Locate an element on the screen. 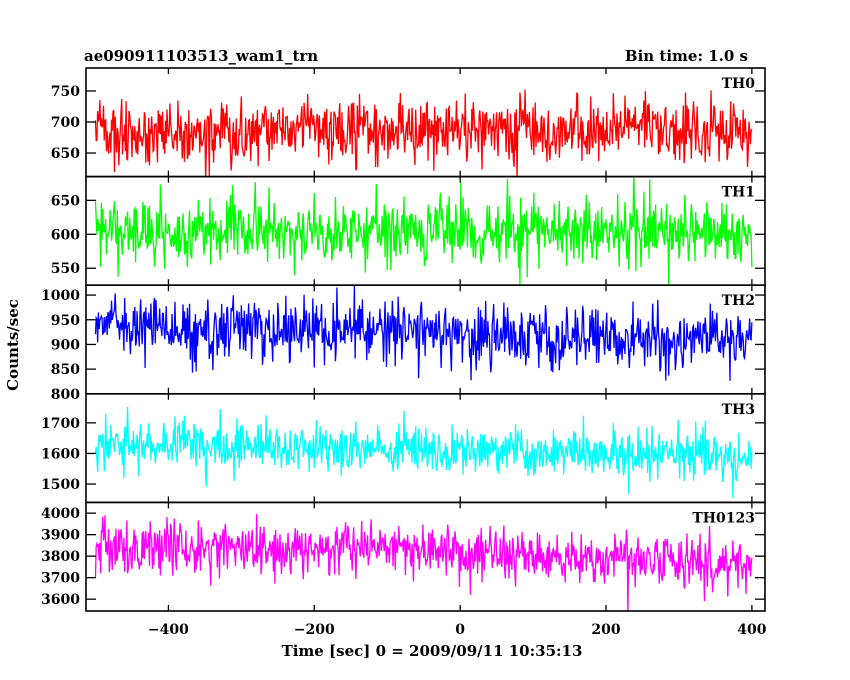  panel-label-th0123: TH0123 is located at coordinates (723, 518).